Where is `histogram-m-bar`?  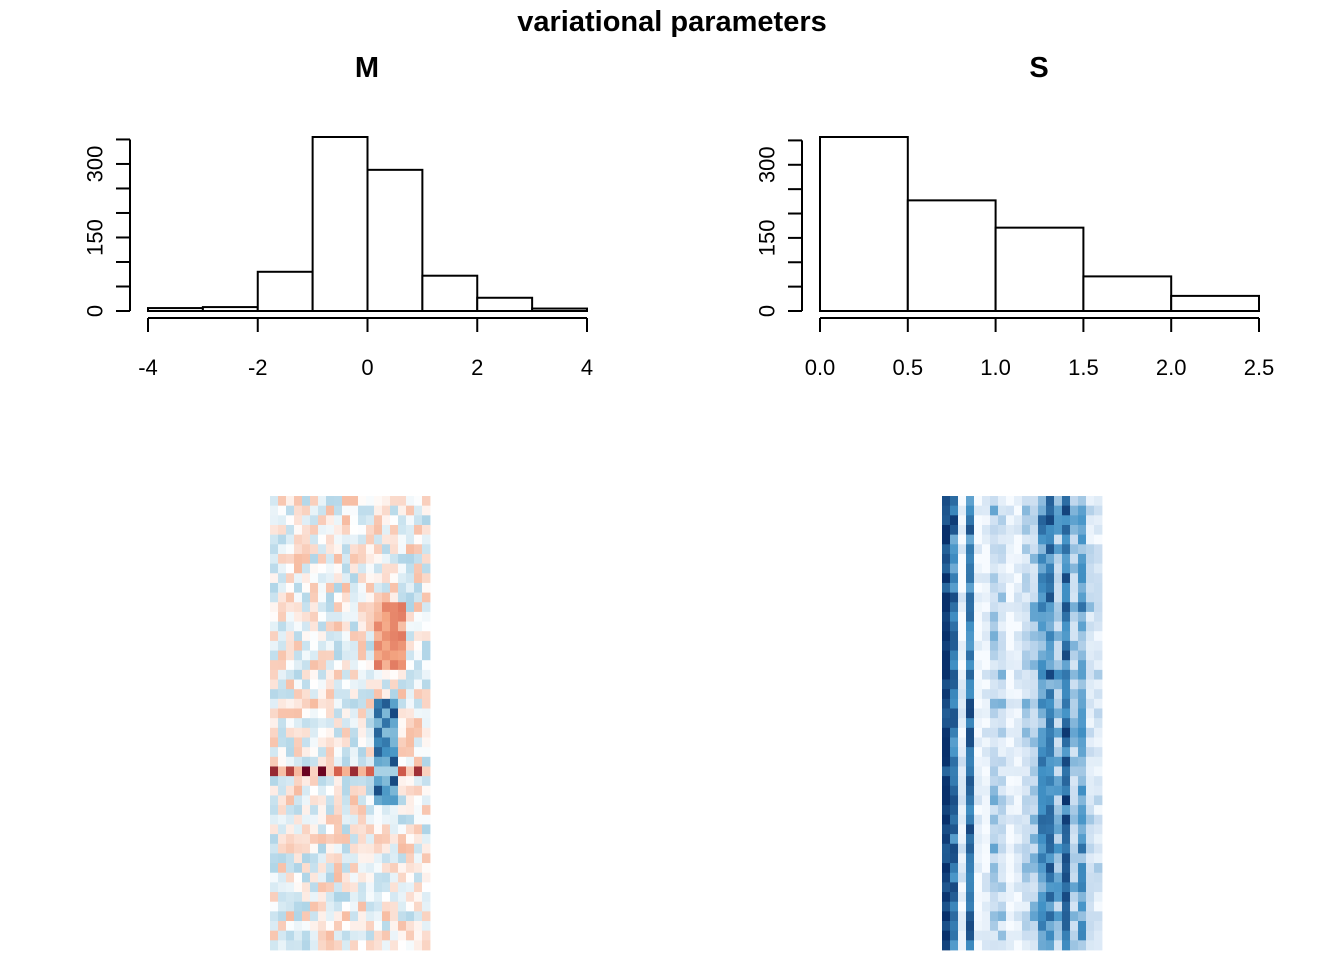
histogram-m-bar is located at coordinates (340, 224).